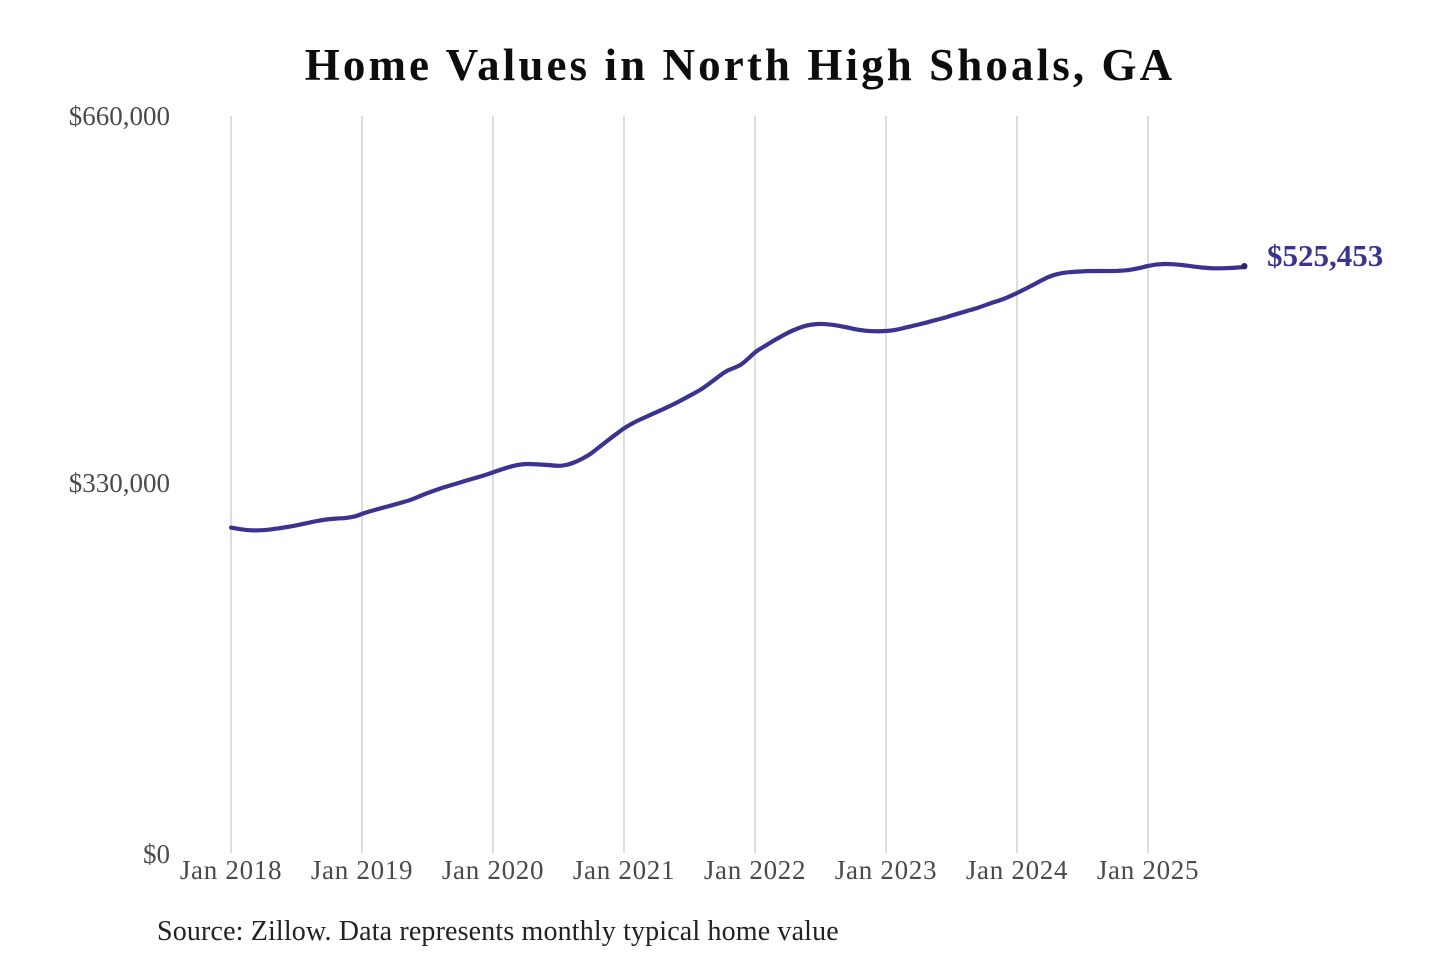  Describe the element at coordinates (362, 870) in the screenshot. I see `svg-text: Jan 2019` at that location.